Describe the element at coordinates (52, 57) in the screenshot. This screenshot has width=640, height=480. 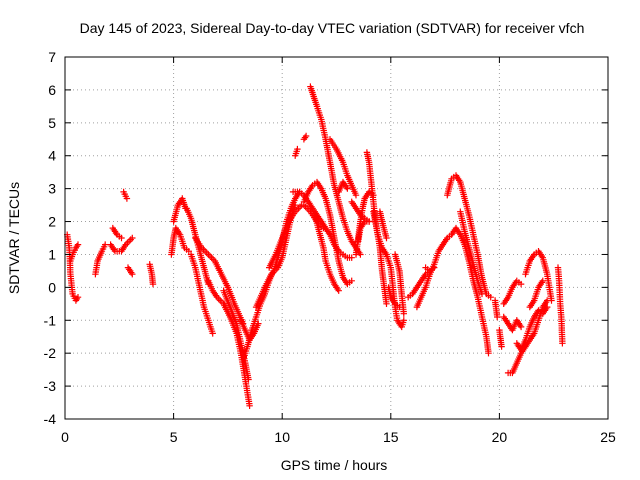
I see `y-tick-label: 7` at that location.